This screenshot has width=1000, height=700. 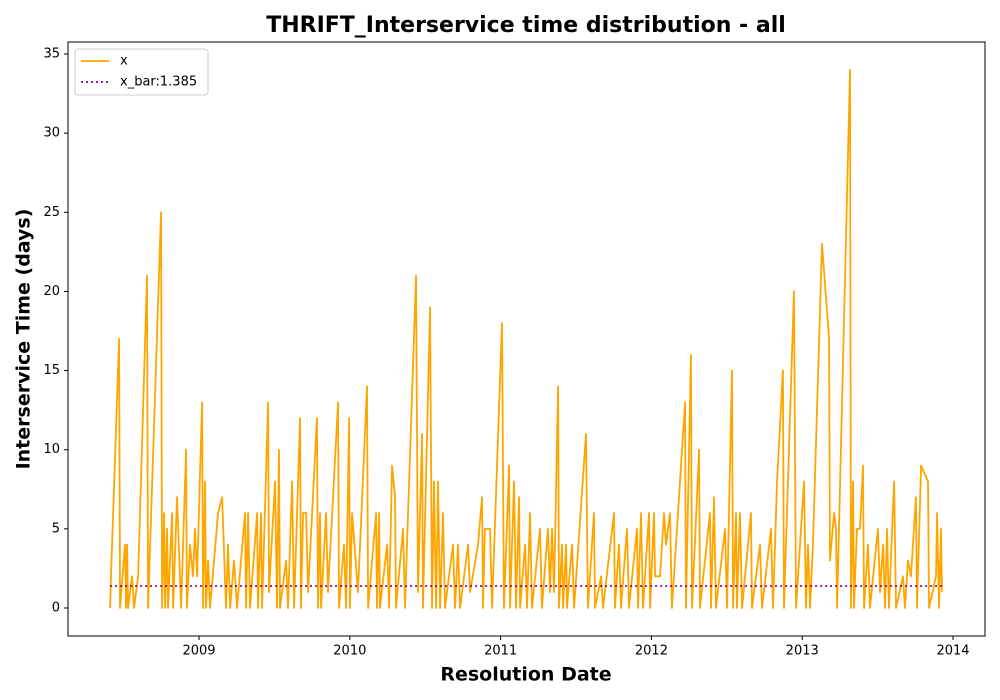 What do you see at coordinates (51, 449) in the screenshot?
I see `y-tick-label: 10` at bounding box center [51, 449].